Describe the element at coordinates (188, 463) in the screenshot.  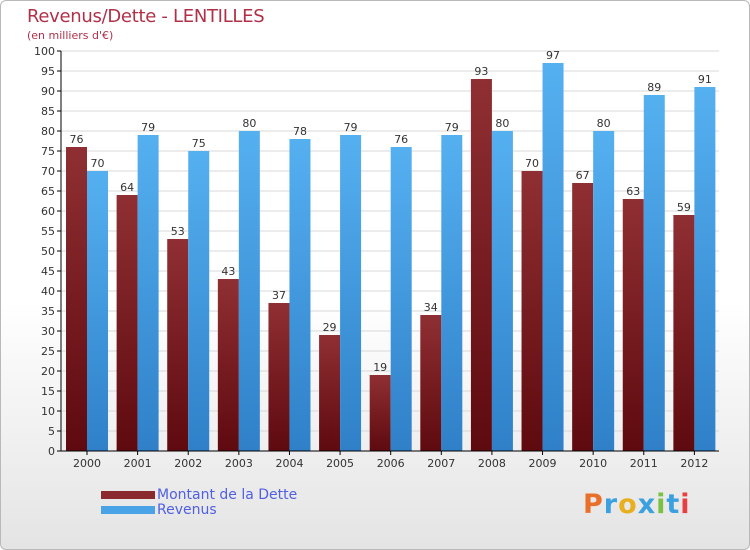
I see `x-tick-label: 2002` at that location.